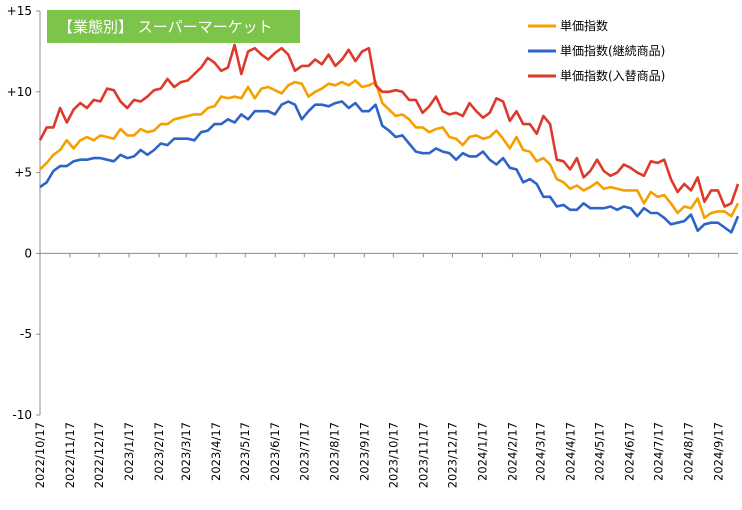 The width and height of the screenshot is (742, 510). Describe the element at coordinates (719, 451) in the screenshot. I see `x-tick-label: 2024/9/17` at that location.